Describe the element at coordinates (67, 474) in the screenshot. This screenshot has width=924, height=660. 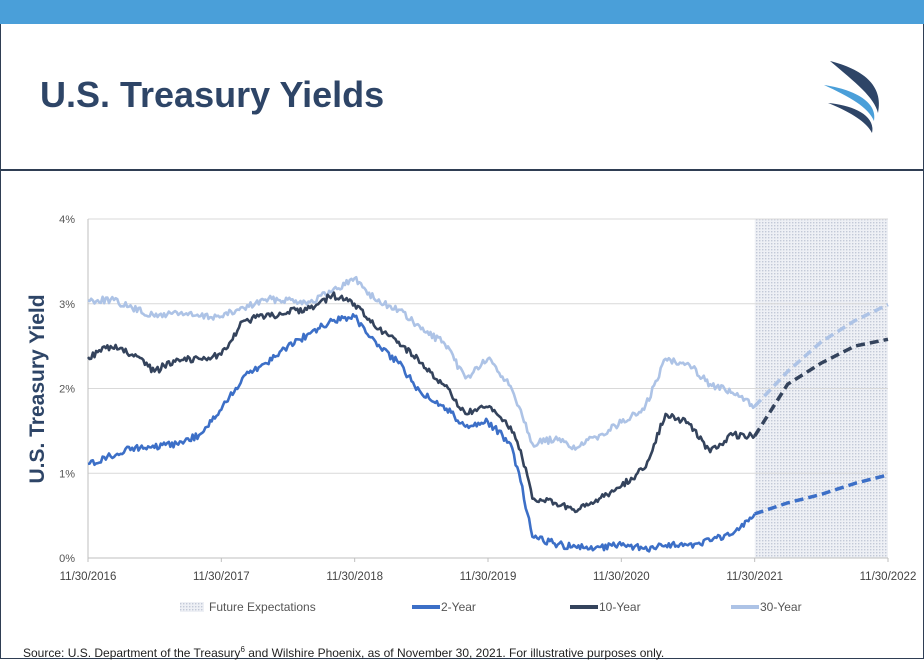
I see `y-tick-label: 1%` at that location.